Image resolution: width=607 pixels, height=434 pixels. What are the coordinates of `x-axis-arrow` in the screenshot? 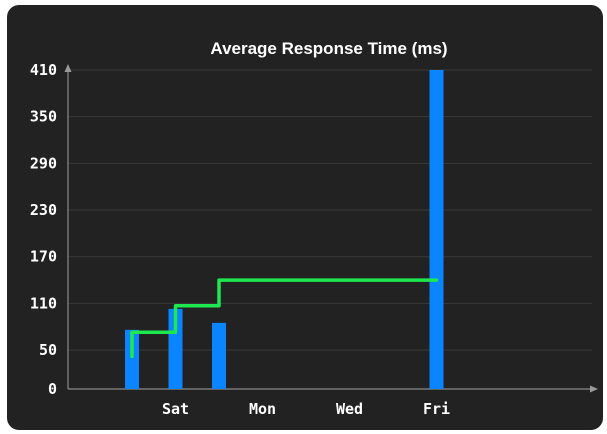 It's located at (594, 389).